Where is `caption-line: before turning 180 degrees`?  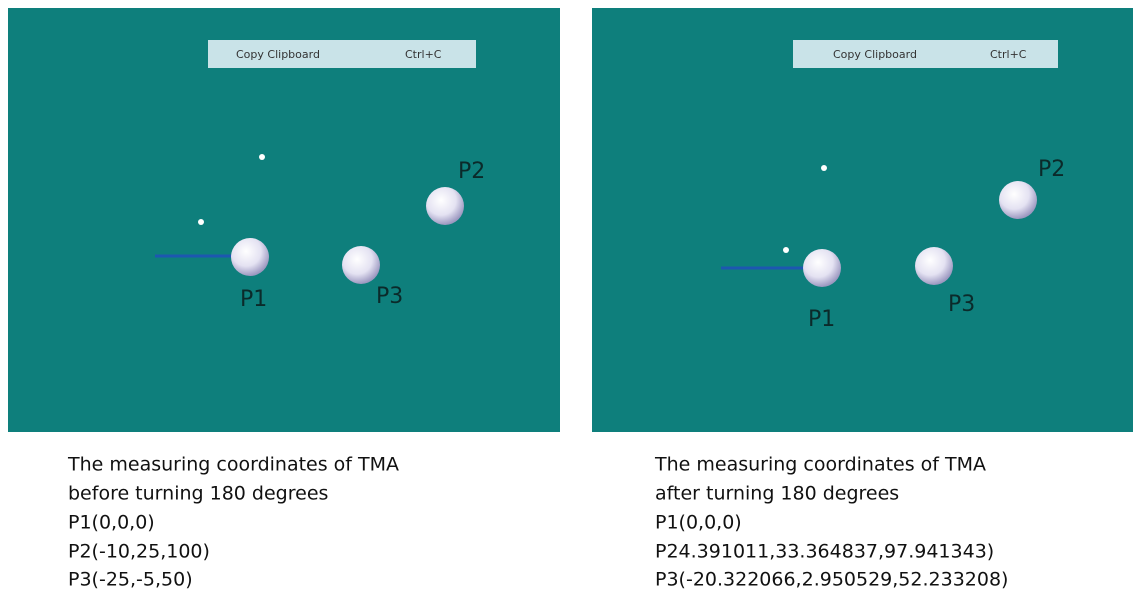
caption-line: before turning 180 degrees is located at coordinates (198, 494).